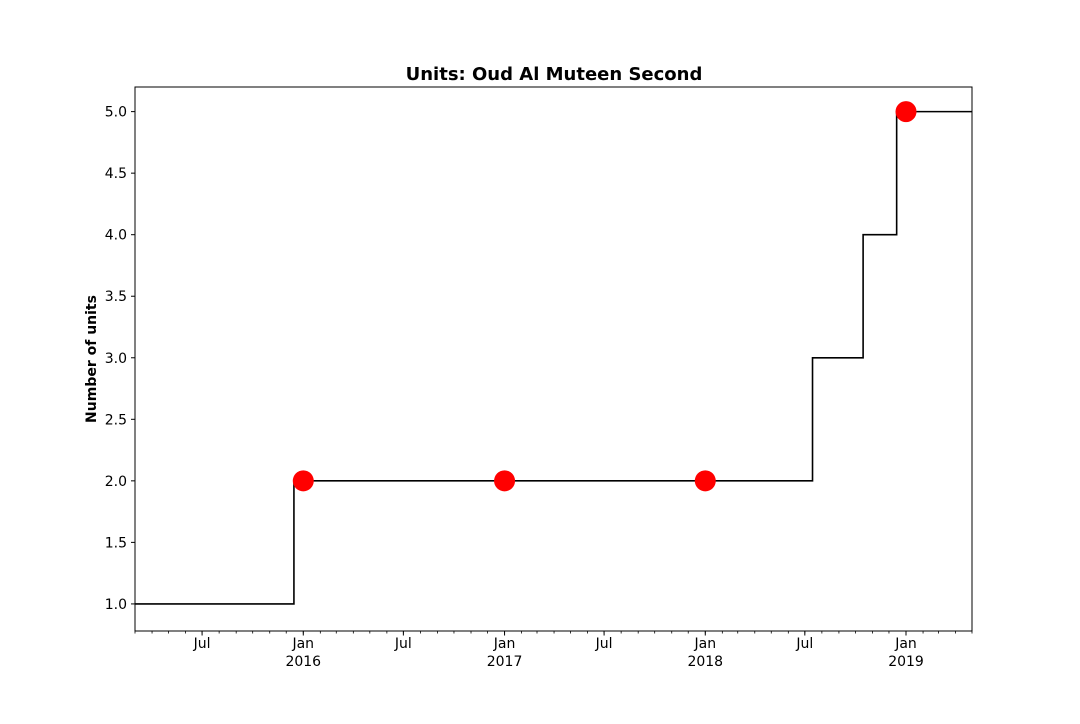 The image size is (1080, 724). Describe the element at coordinates (554, 74) in the screenshot. I see `chart-title: Units: Oud Al Muteen Second` at that location.